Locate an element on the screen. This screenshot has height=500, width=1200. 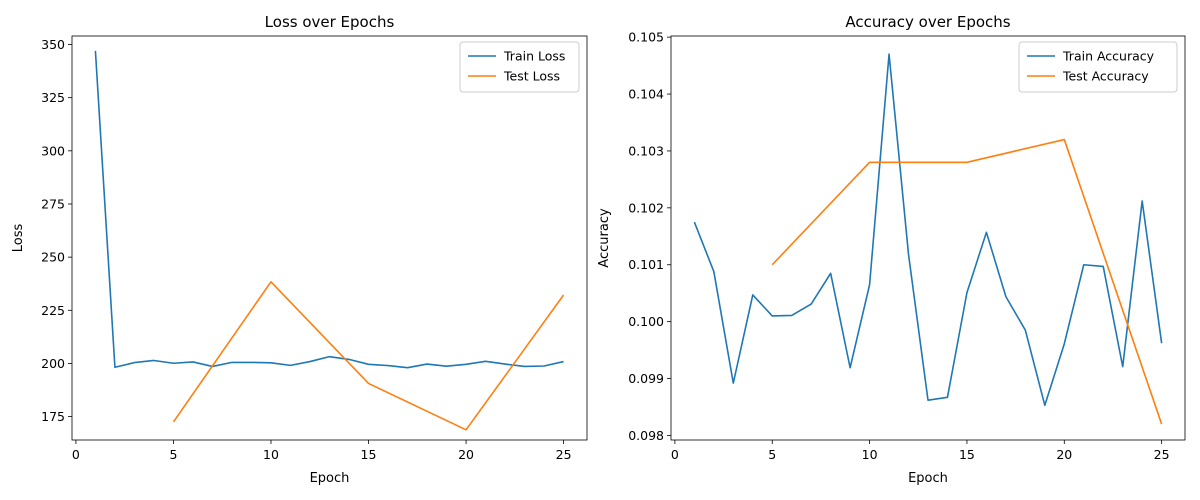
y-tick-label: 0.101 is located at coordinates (646, 264).